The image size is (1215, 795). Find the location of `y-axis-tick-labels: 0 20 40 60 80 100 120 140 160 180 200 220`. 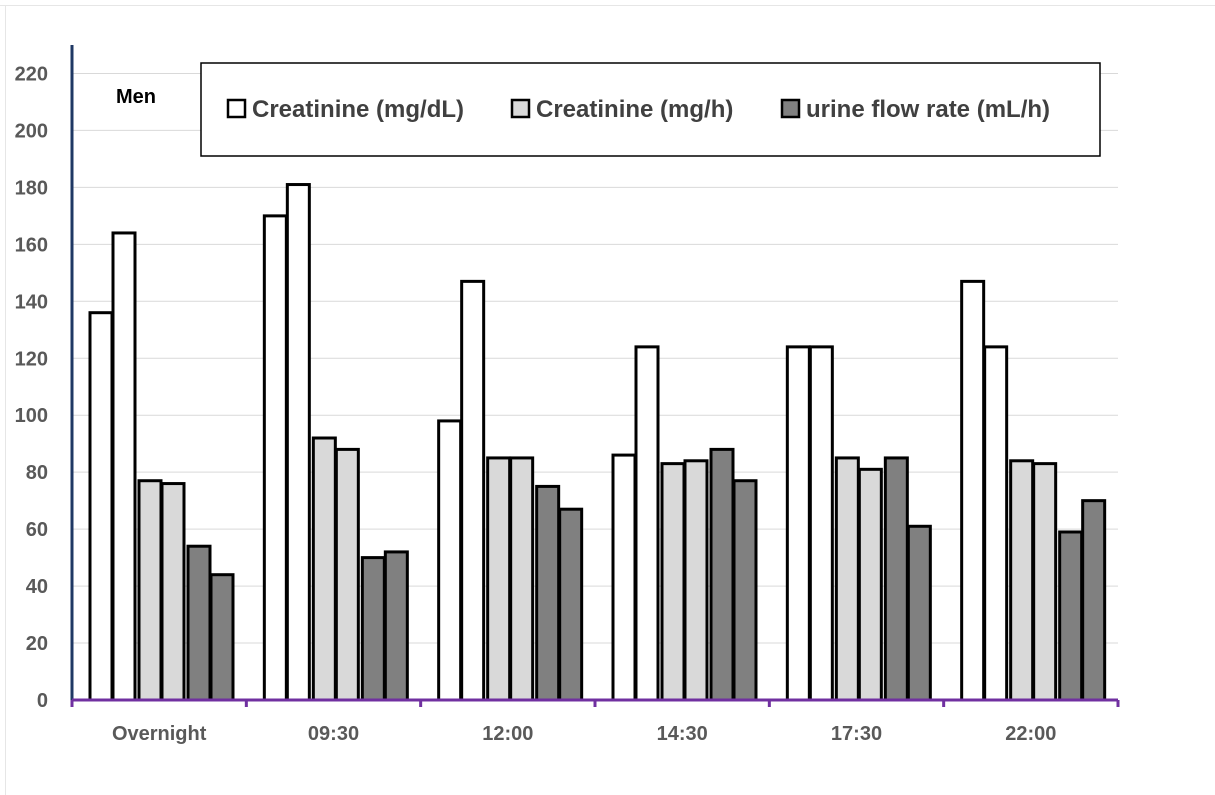

y-axis-tick-labels: 0 20 40 60 80 100 120 140 160 180 200 220 is located at coordinates (31, 387).